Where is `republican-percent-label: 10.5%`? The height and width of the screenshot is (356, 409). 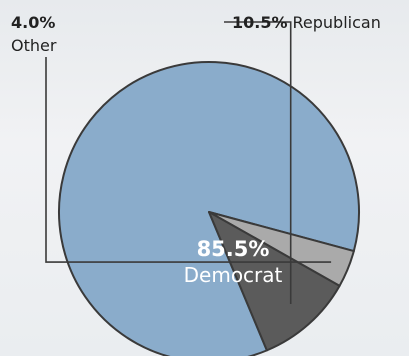 republican-percent-label: 10.5% is located at coordinates (260, 22).